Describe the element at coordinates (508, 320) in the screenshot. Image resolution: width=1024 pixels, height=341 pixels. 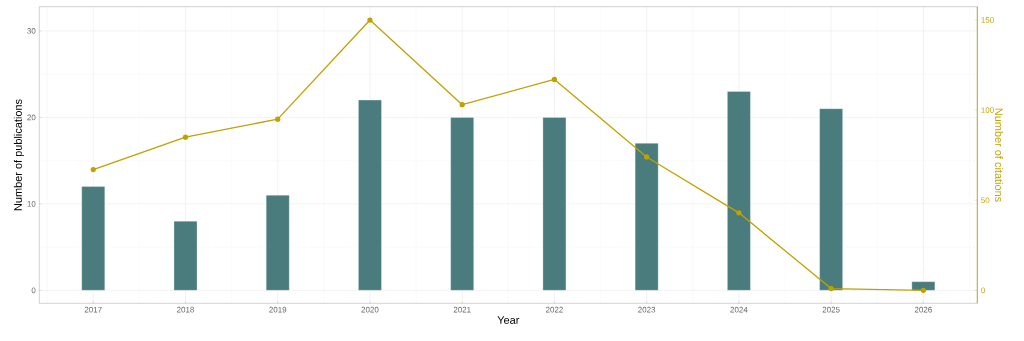
I see `x-axis-title: Year` at that location.